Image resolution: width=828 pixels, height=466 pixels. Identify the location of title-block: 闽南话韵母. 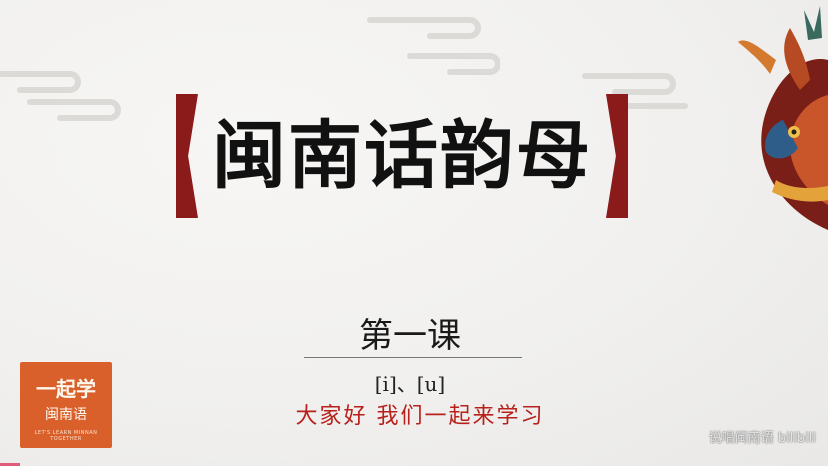
(402, 156).